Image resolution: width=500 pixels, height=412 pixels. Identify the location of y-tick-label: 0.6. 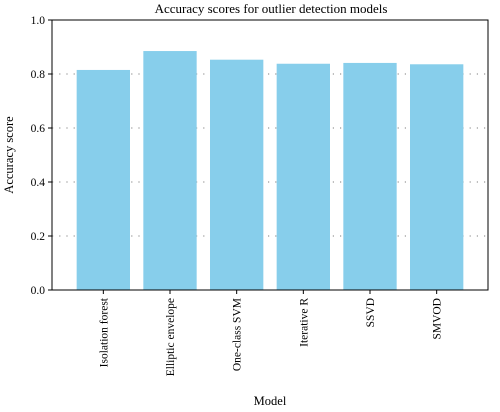
(38, 129).